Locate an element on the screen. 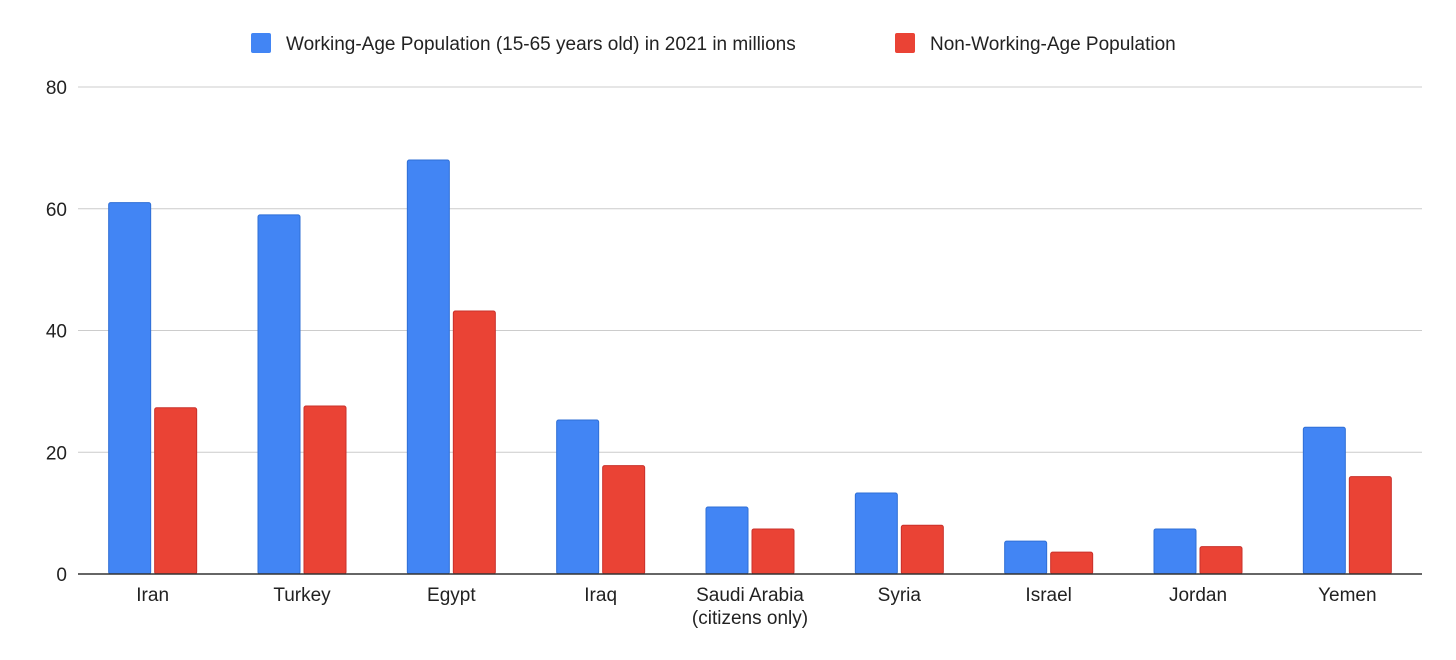 The height and width of the screenshot is (660, 1456). legend-label: Non-Working-Age Population is located at coordinates (1053, 44).